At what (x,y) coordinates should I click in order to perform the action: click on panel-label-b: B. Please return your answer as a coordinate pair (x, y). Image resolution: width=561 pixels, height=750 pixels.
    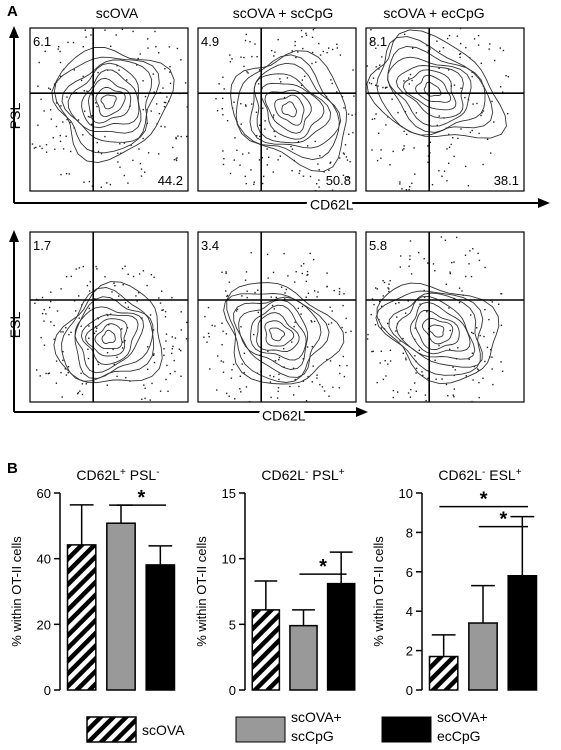
    Looking at the image, I should click on (12, 468).